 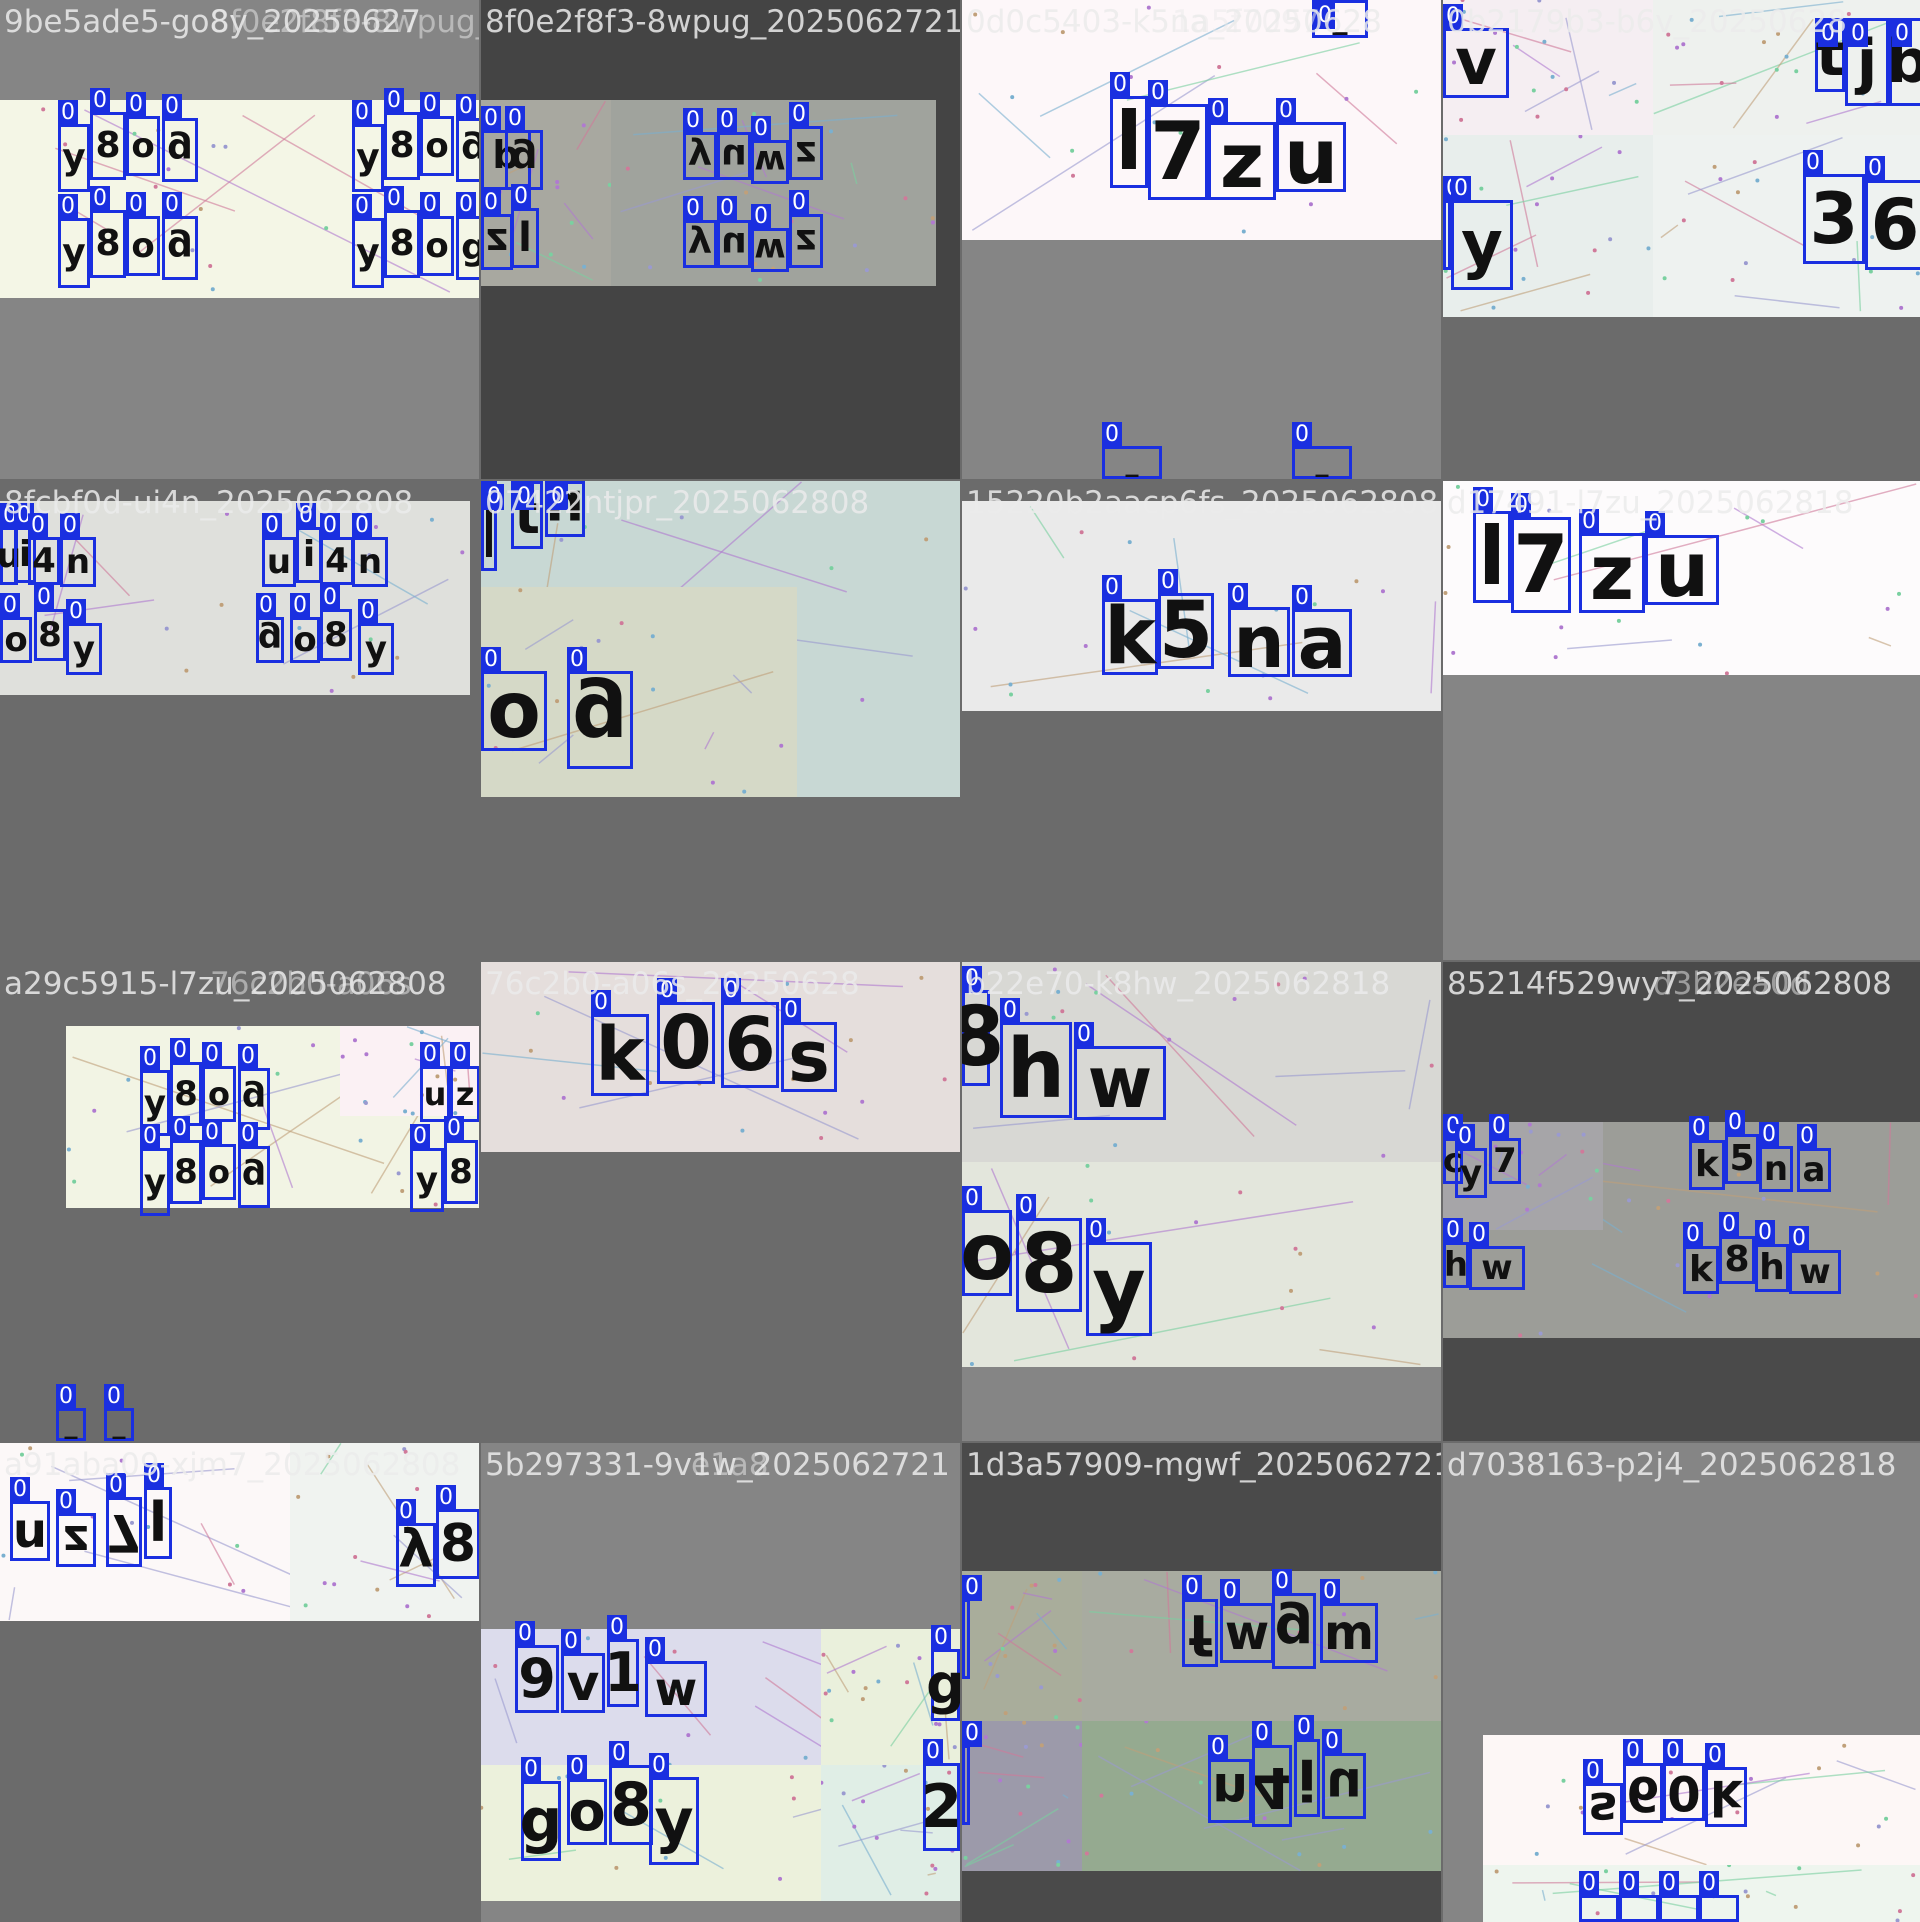 What do you see at coordinates (239, 1682) in the screenshot?
I see `mosaic-tile: u 0 z 0 7 0 l 0 y 0 8 0 a91aba09-xjm7_2025062808` at bounding box center [239, 1682].